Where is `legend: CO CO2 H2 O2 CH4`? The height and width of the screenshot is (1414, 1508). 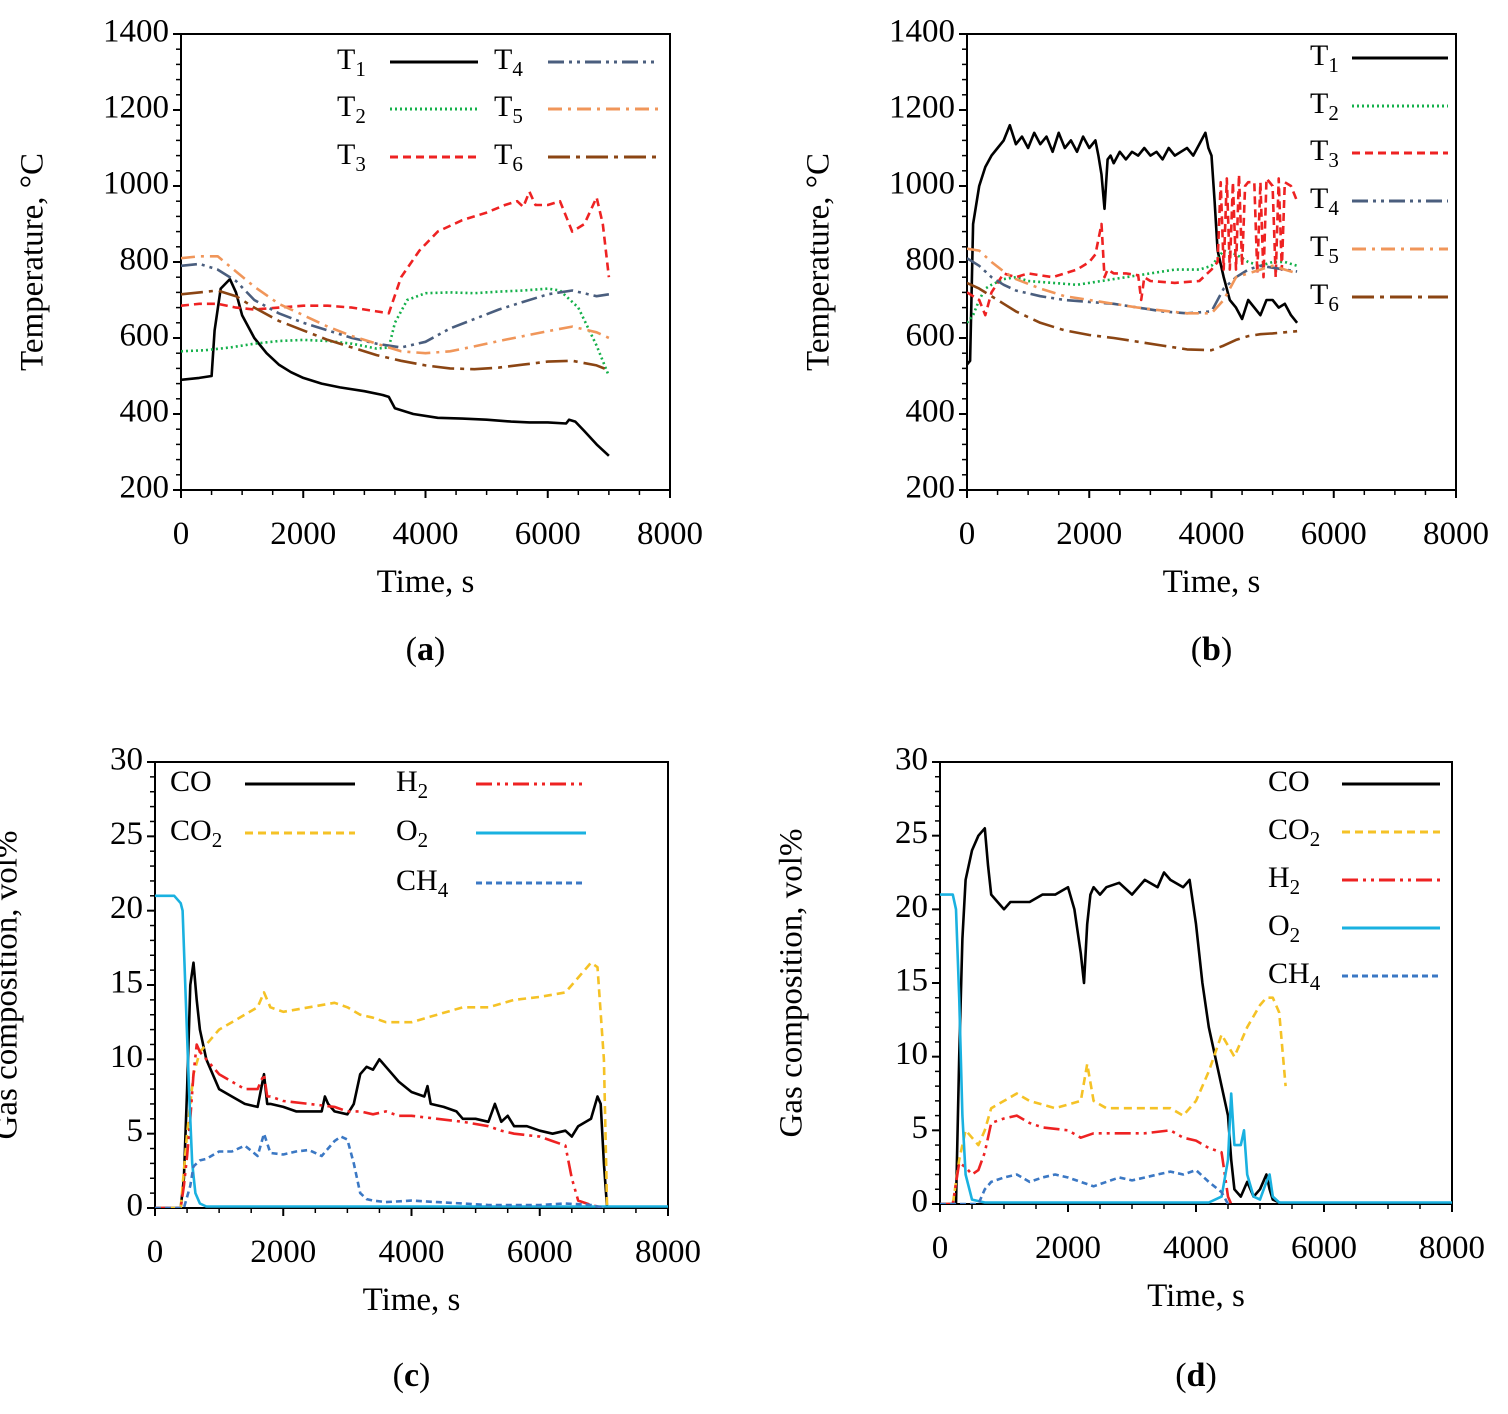
legend: CO CO2 H2 O2 CH4 is located at coordinates (1354, 880).